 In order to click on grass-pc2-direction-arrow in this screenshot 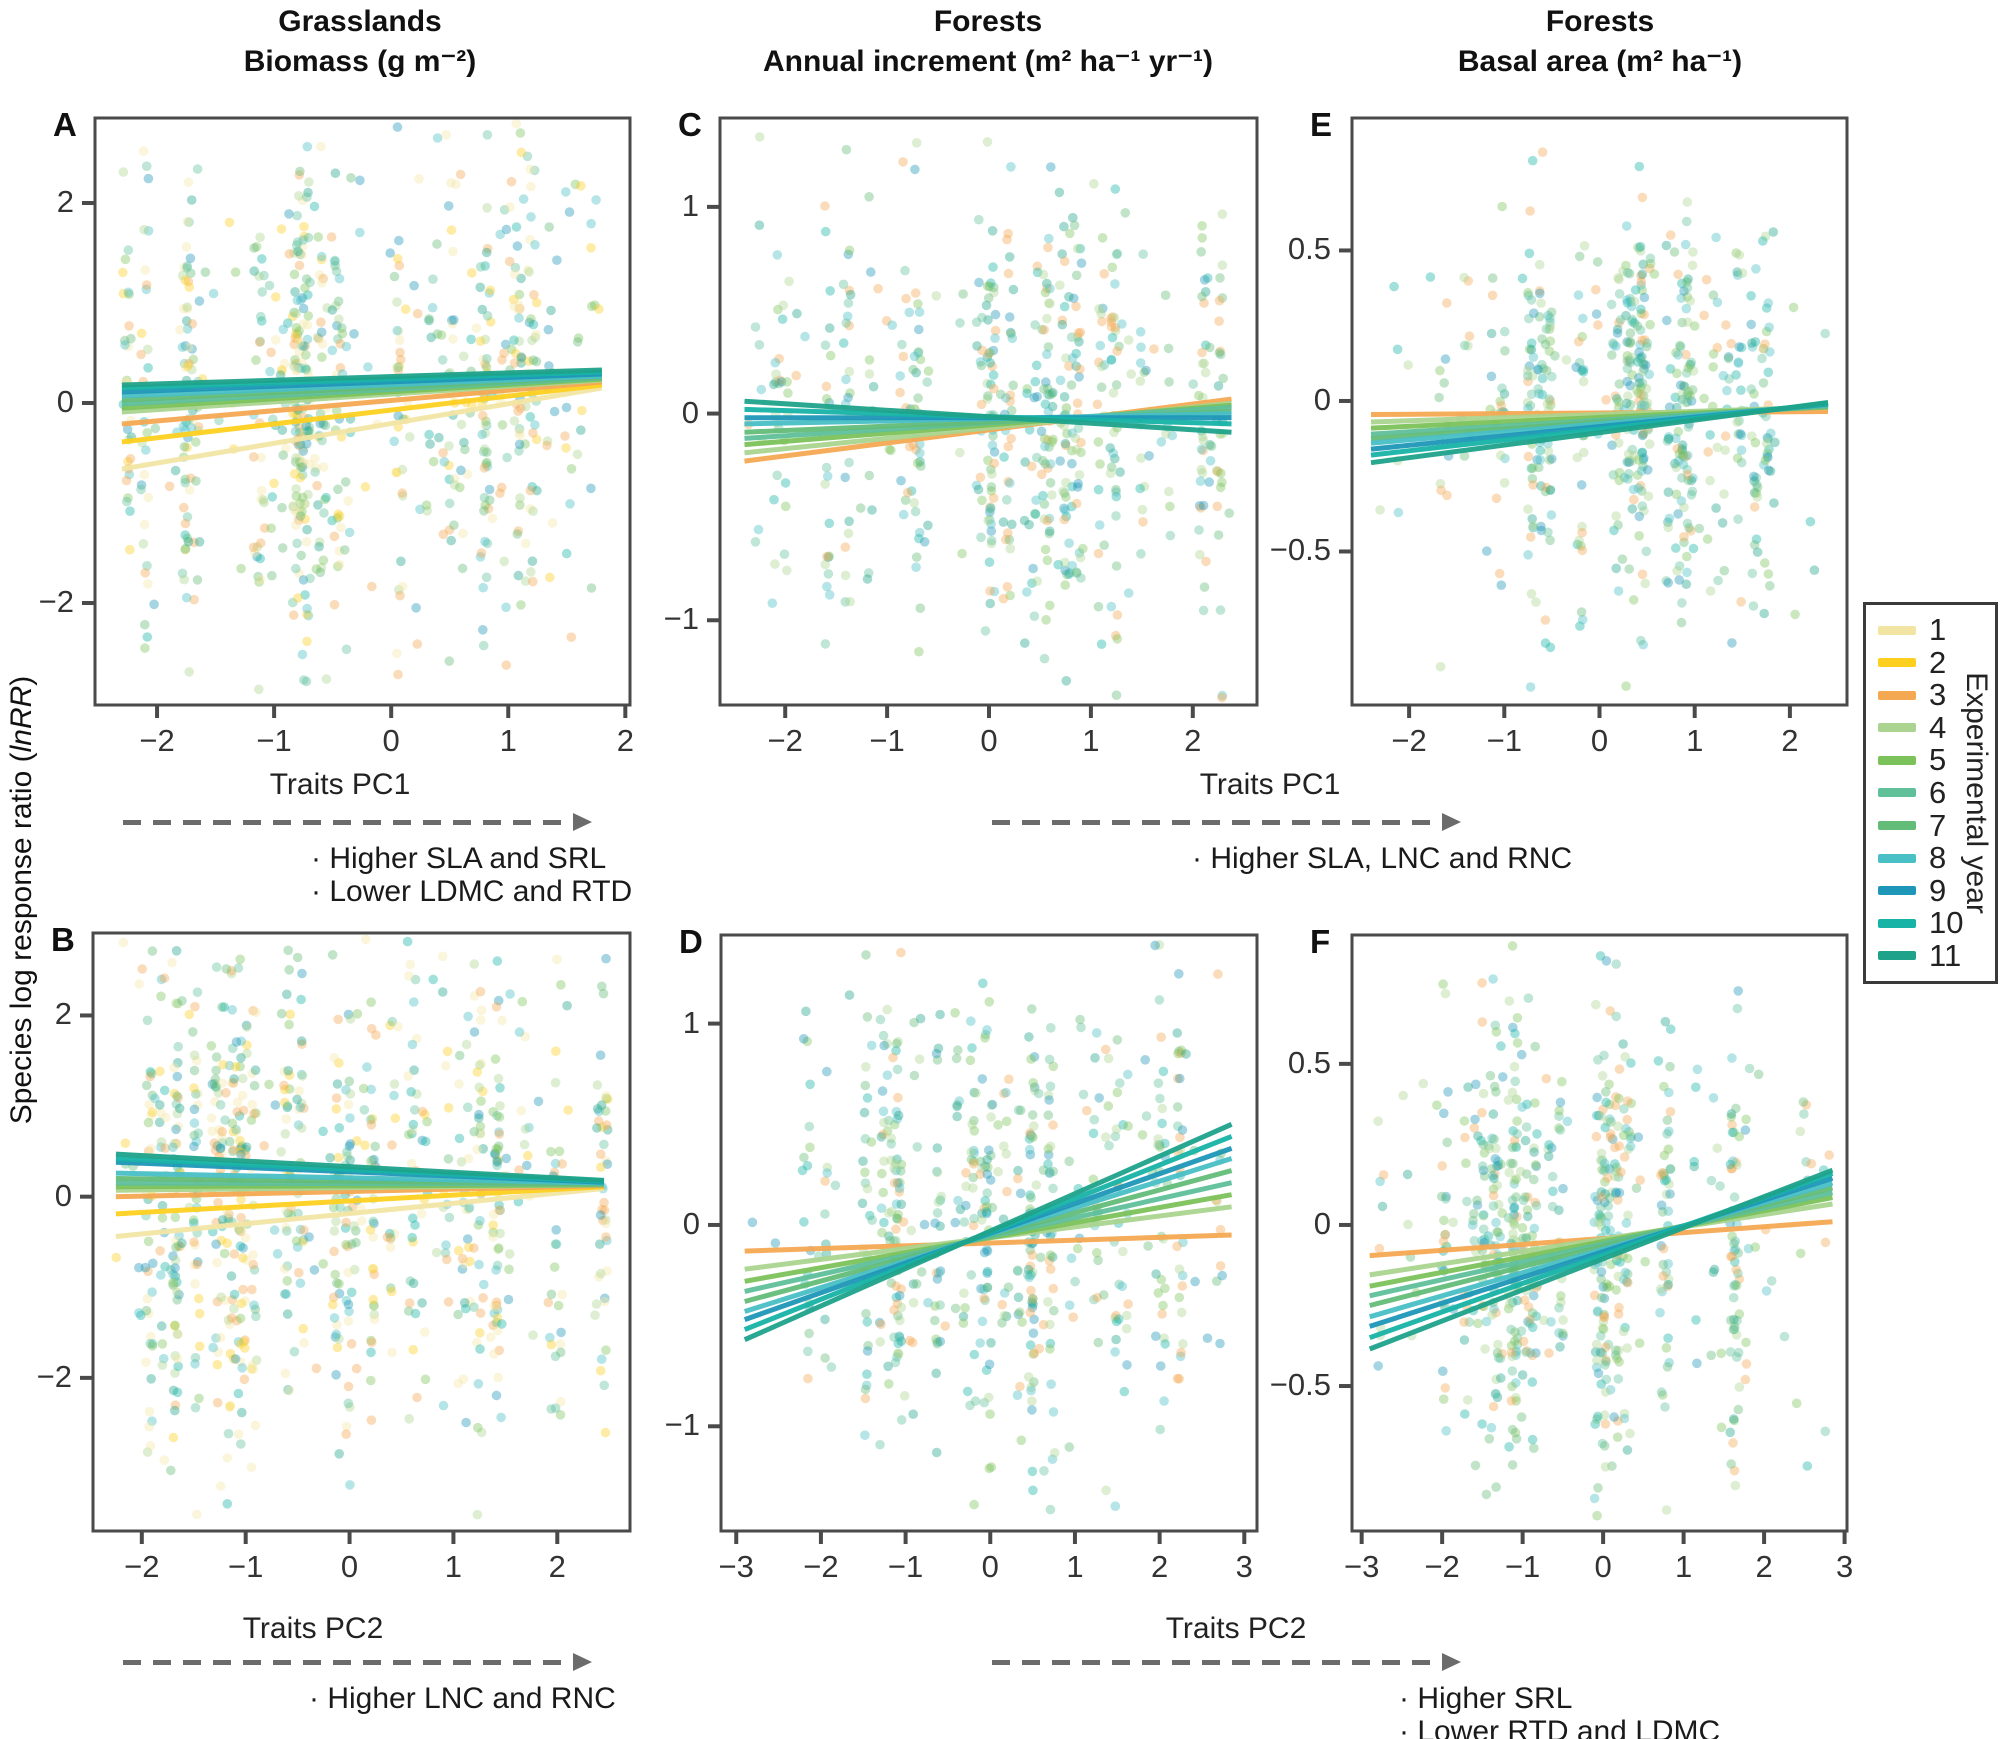, I will do `click(357, 1662)`.